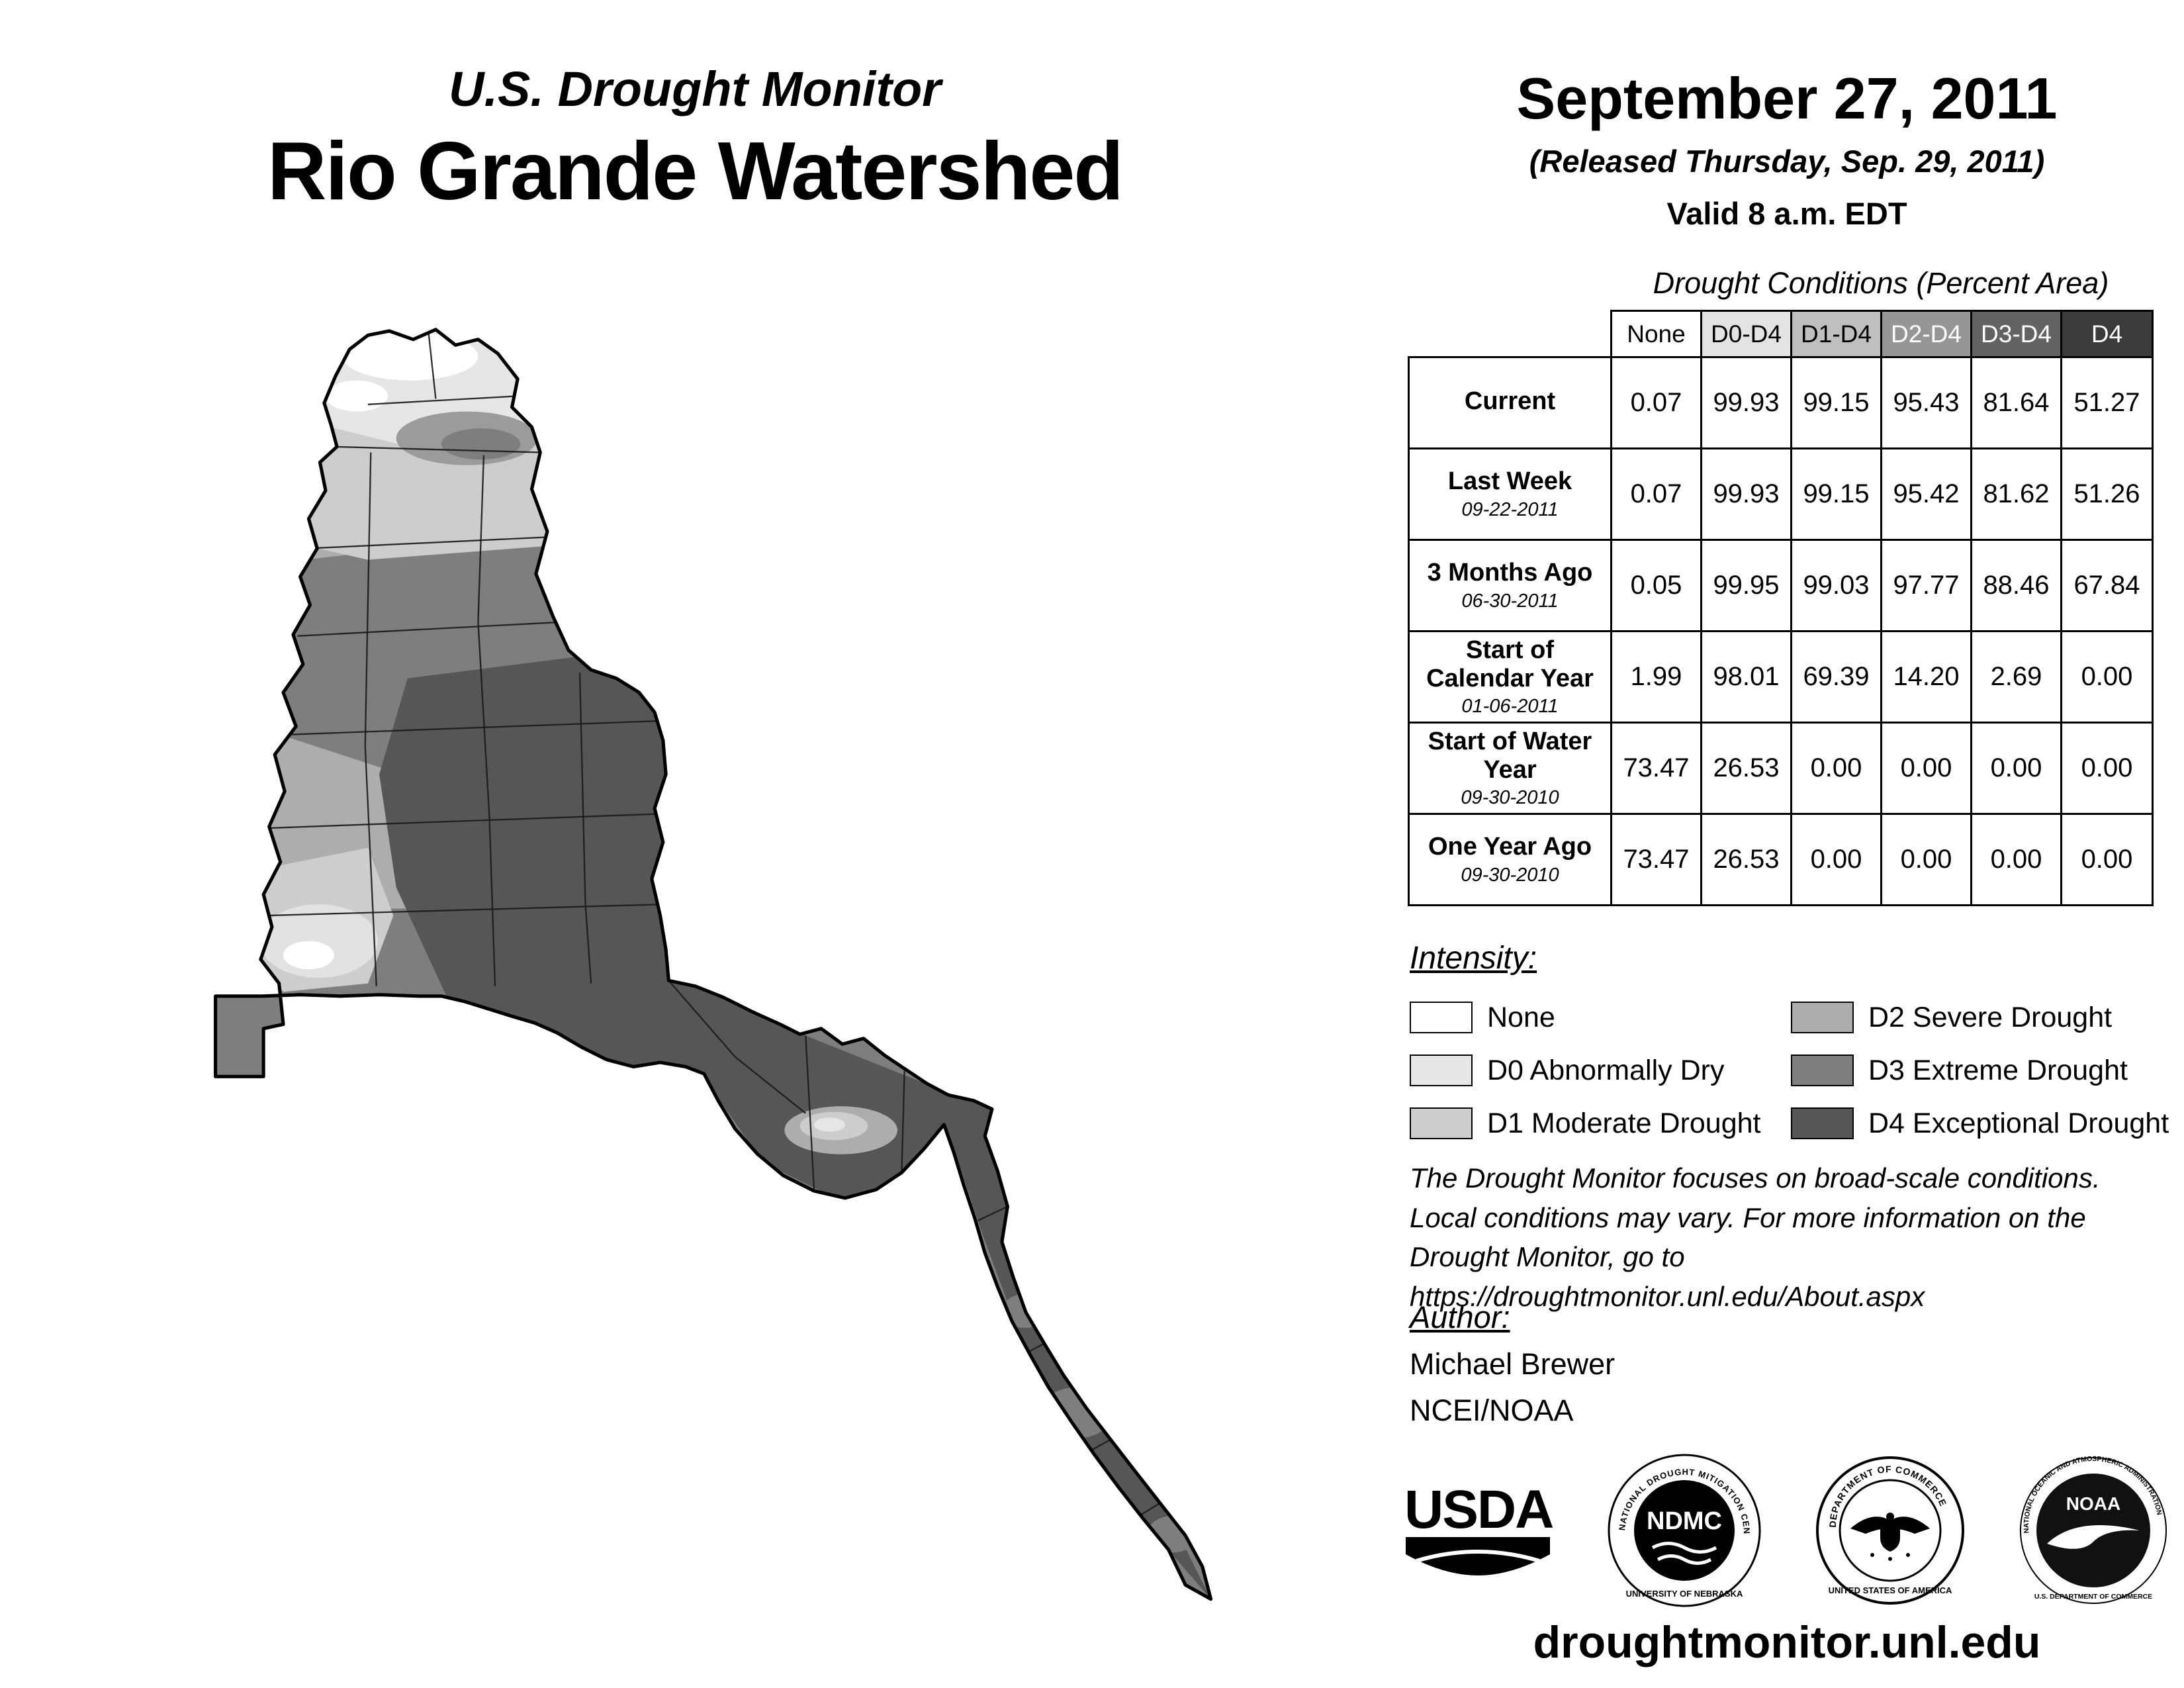  What do you see at coordinates (2093, 1503) in the screenshot?
I see `noaa-wordmark: NOAA` at bounding box center [2093, 1503].